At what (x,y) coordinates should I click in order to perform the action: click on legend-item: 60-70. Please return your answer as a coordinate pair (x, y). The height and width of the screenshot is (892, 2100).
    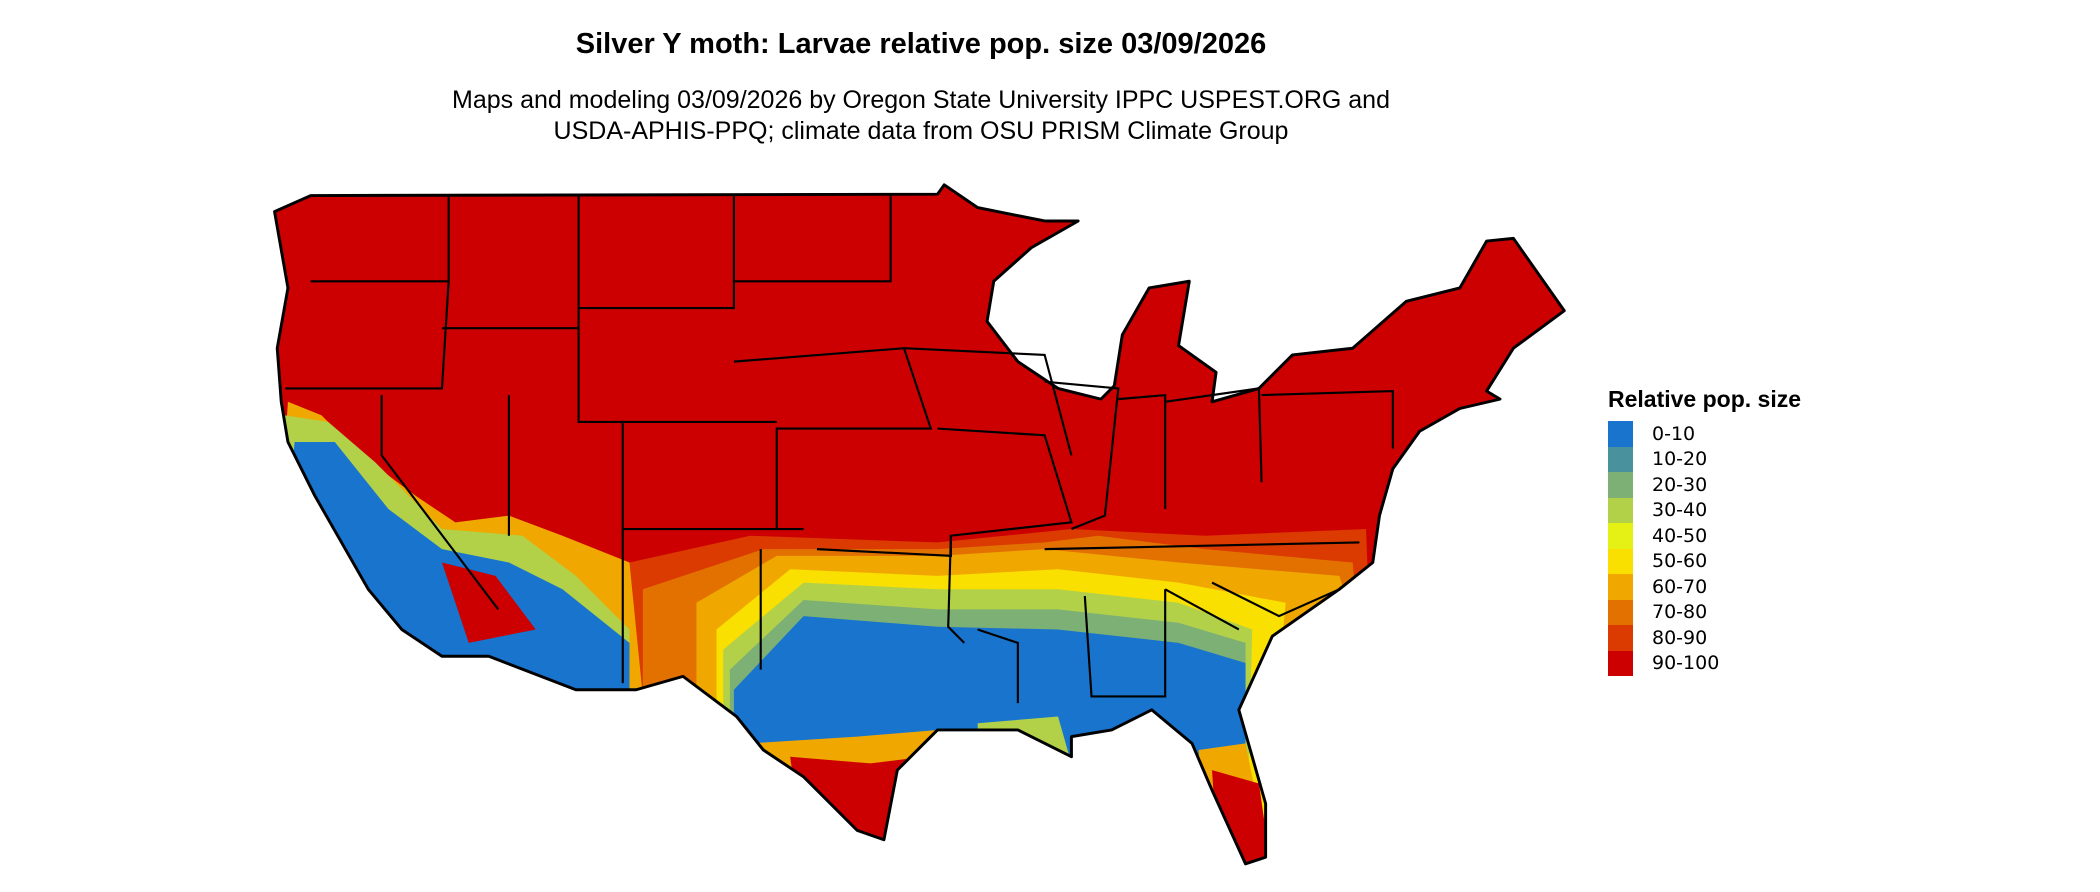
    Looking at the image, I should click on (1704, 587).